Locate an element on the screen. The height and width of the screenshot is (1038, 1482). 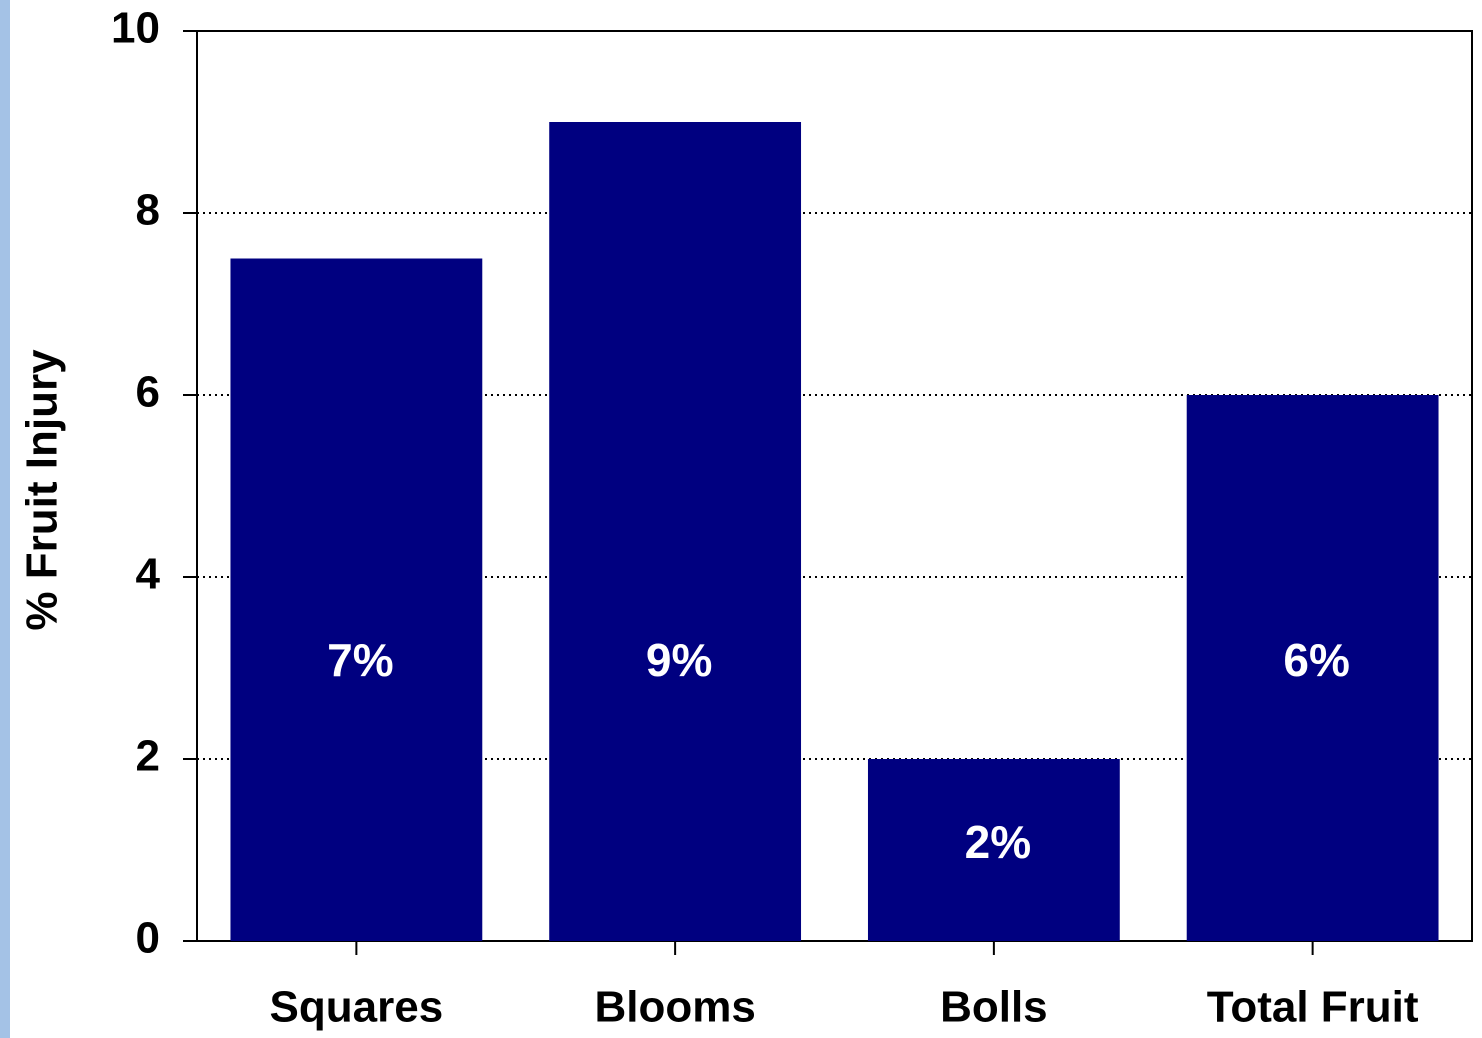
value-label: 6% is located at coordinates (1316, 660).